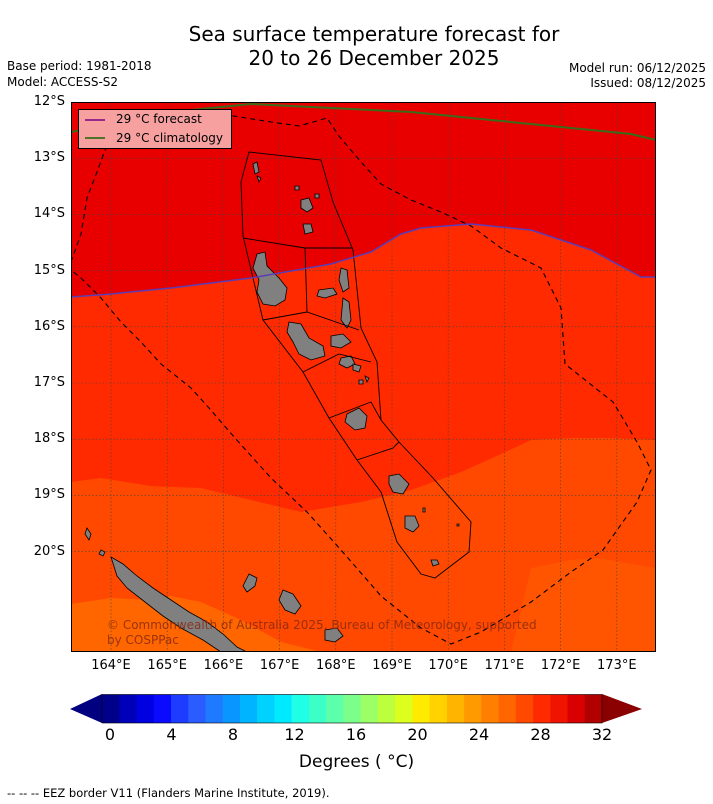 This screenshot has width=713, height=804. I want to click on lon-label: 171°E, so click(504, 665).